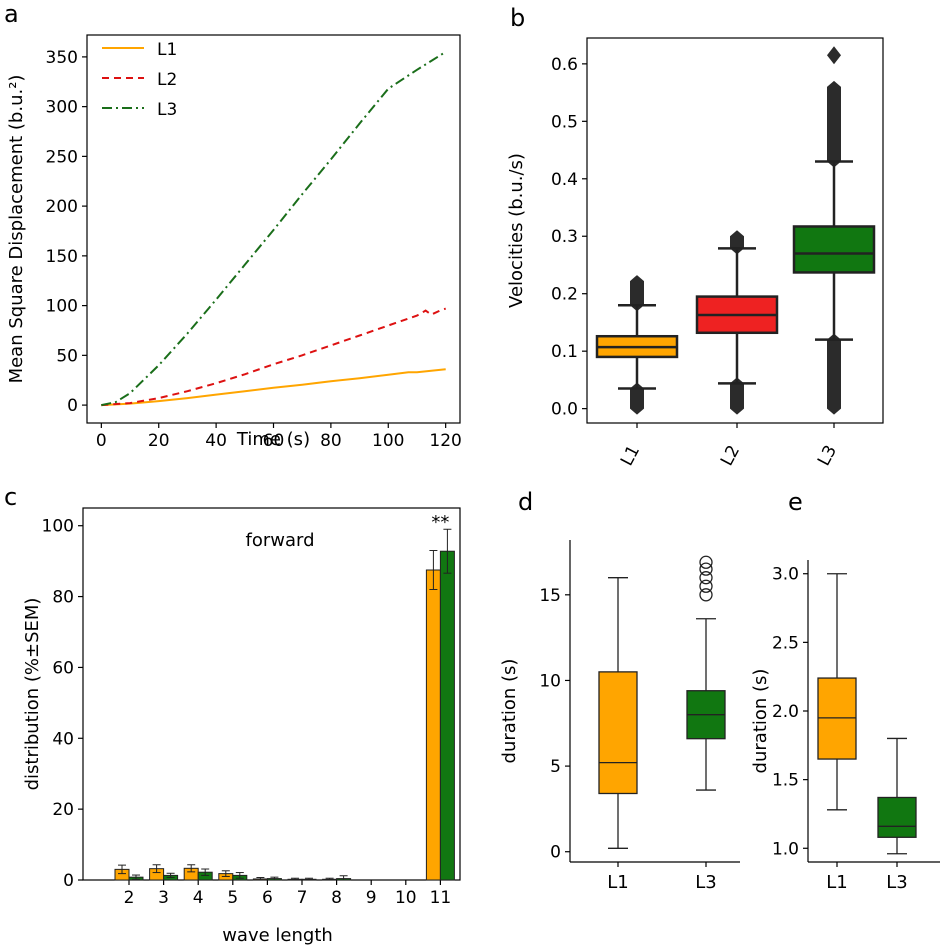  What do you see at coordinates (896, 882) in the screenshot?
I see `e-xtick-label: L3` at bounding box center [896, 882].